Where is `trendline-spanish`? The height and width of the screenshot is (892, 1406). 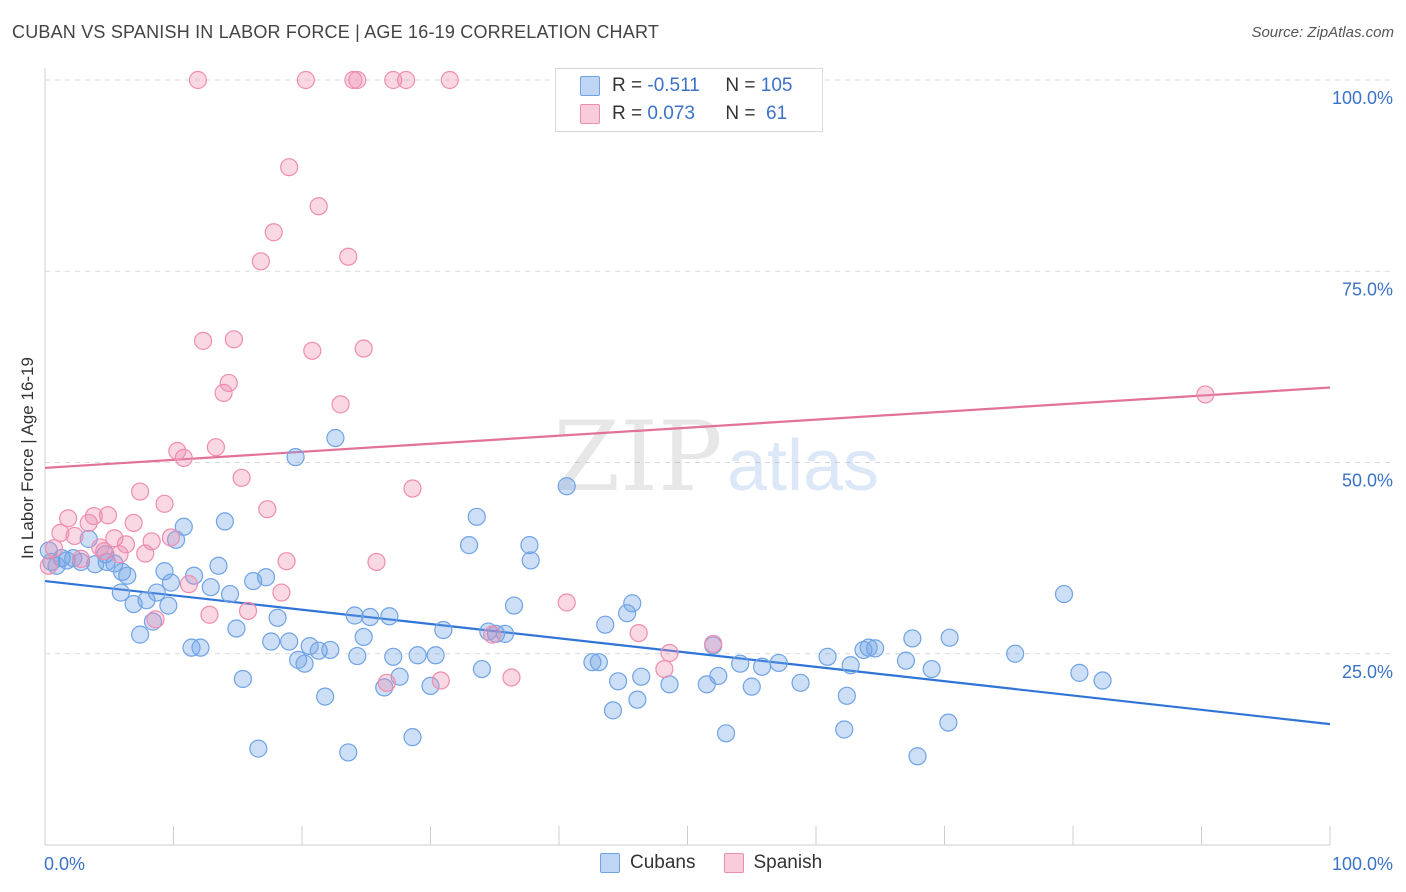 trendline-spanish is located at coordinates (687, 427).